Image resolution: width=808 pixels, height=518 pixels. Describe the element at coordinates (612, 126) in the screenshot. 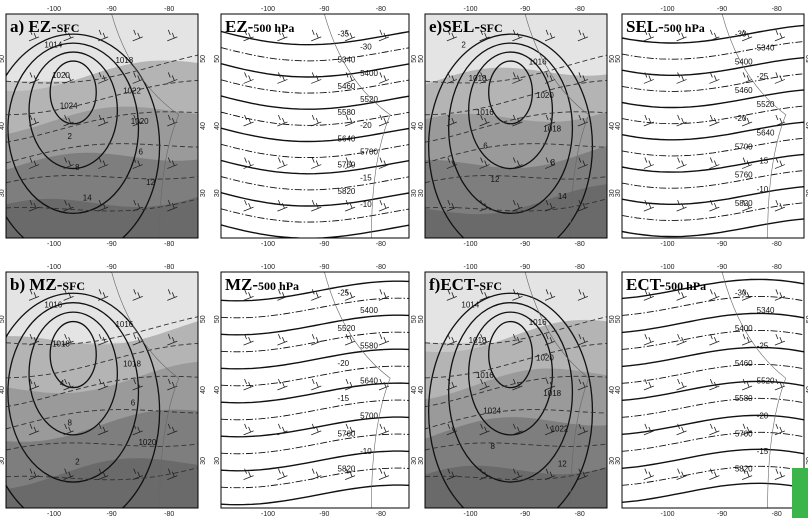

I see `lat-label-right: 40` at that location.